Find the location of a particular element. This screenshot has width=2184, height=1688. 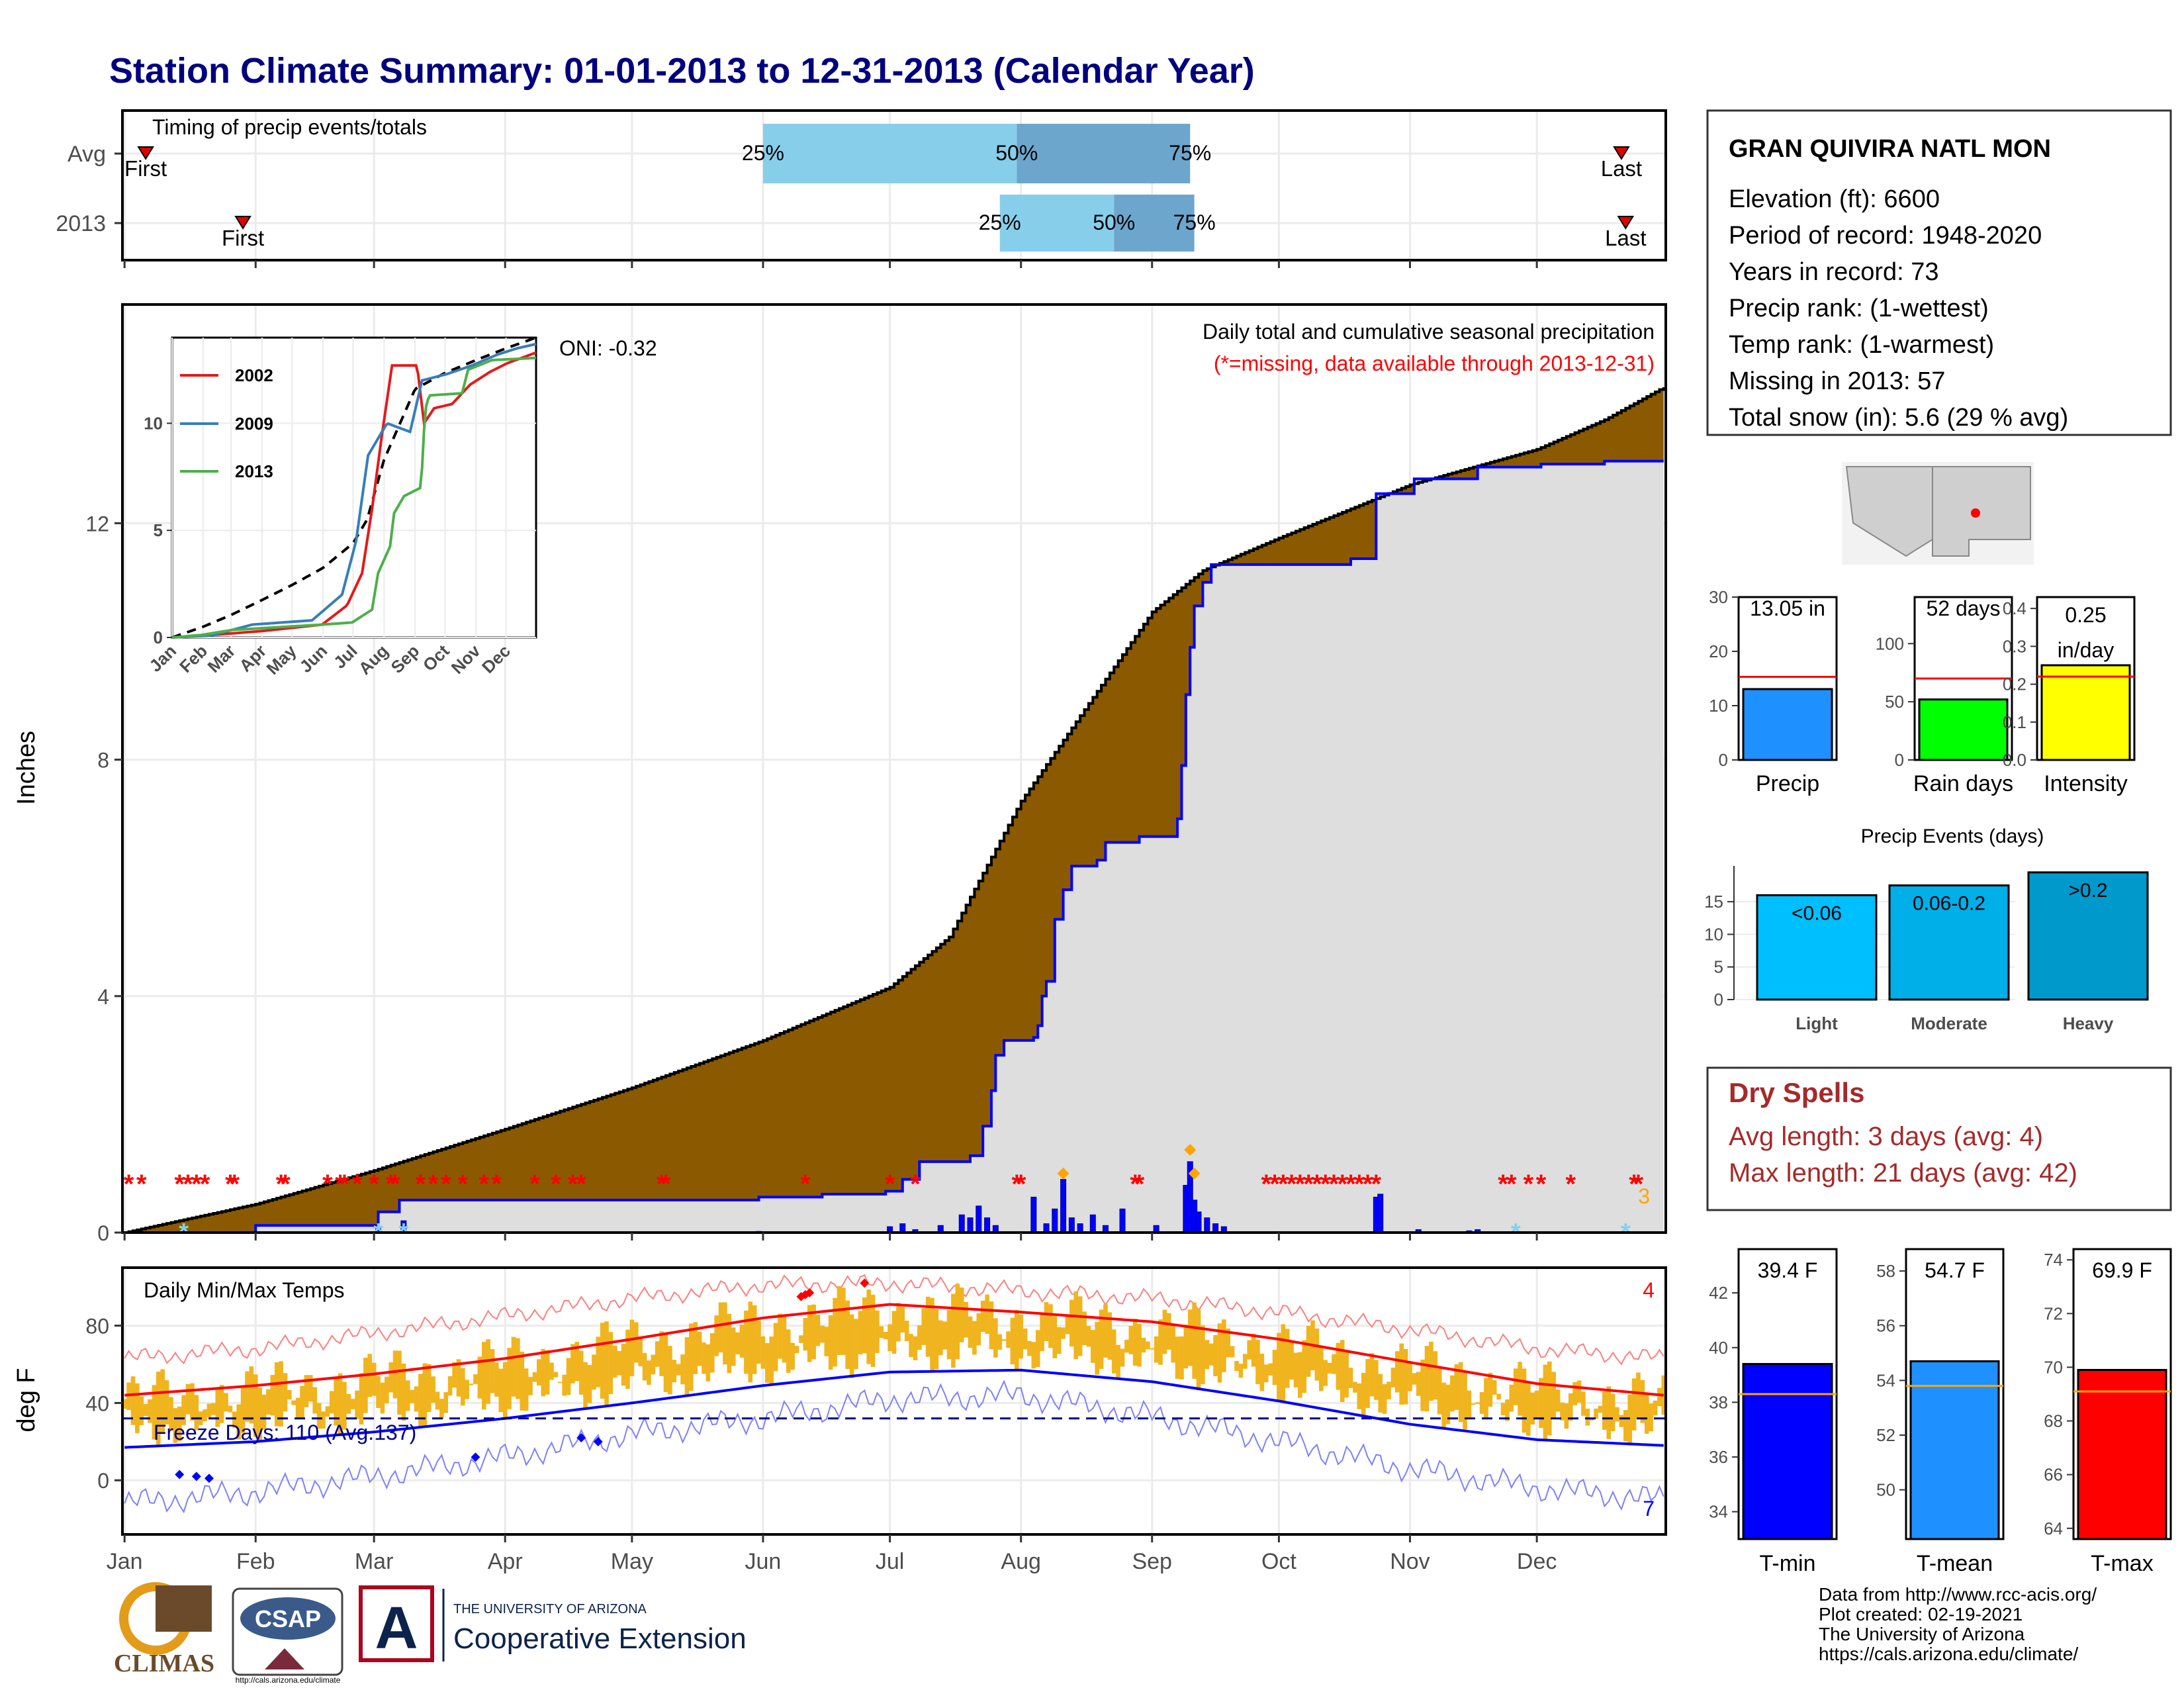

csap-mountain is located at coordinates (284, 1658).